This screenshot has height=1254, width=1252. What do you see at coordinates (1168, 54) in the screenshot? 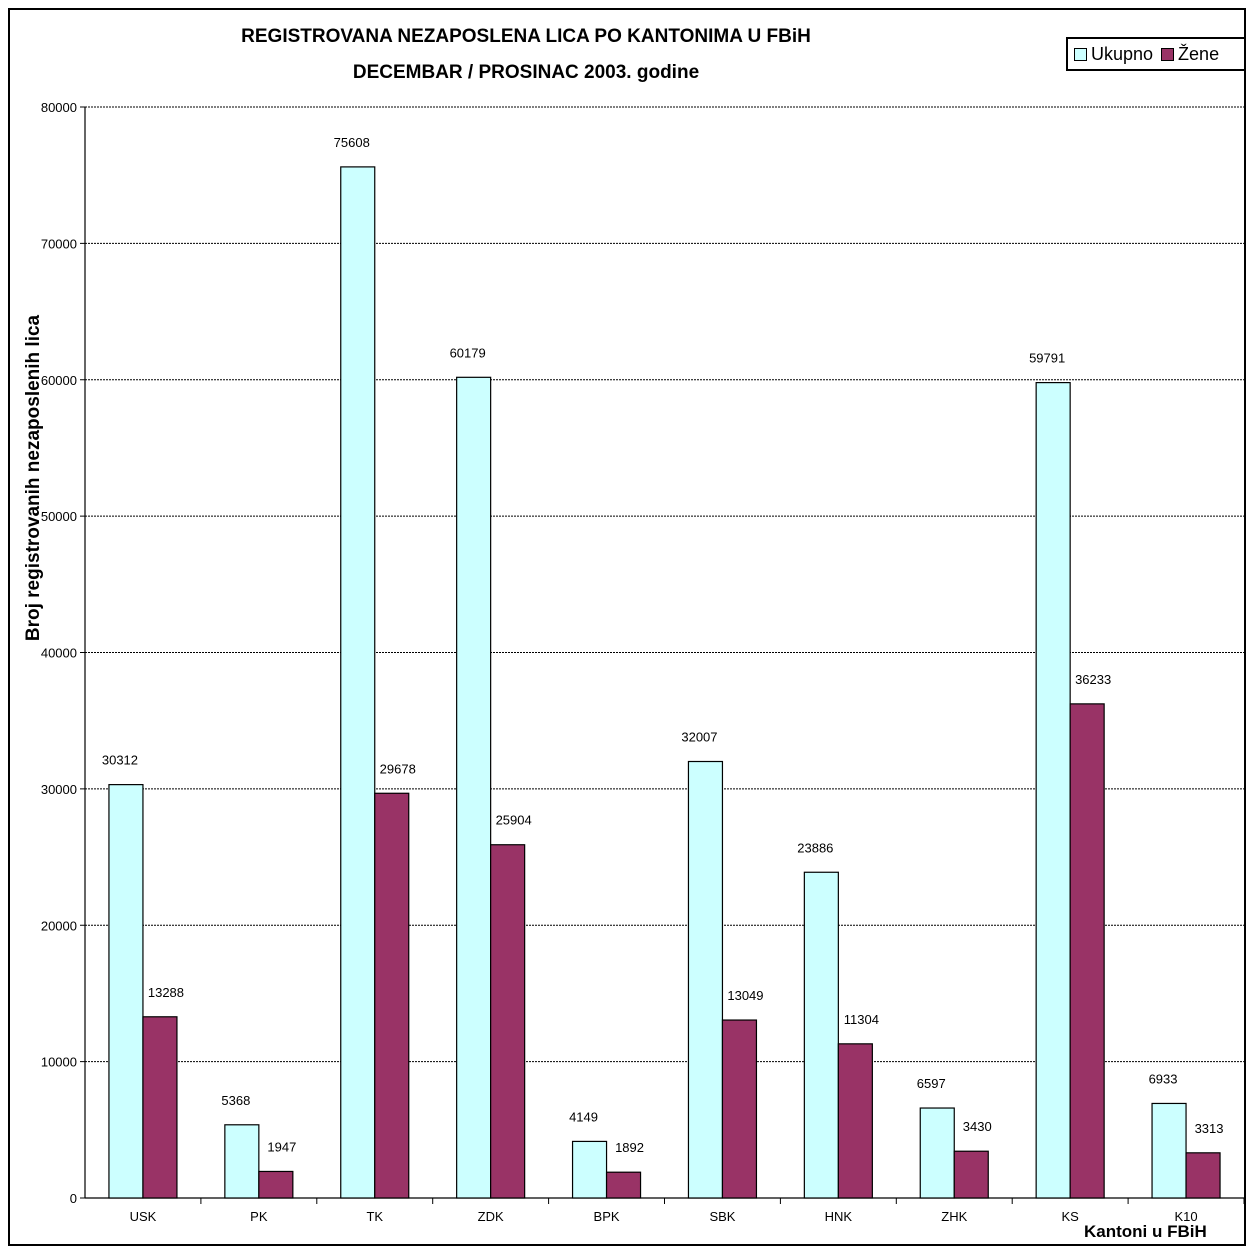
I see `legend-swatch-zene` at bounding box center [1168, 54].